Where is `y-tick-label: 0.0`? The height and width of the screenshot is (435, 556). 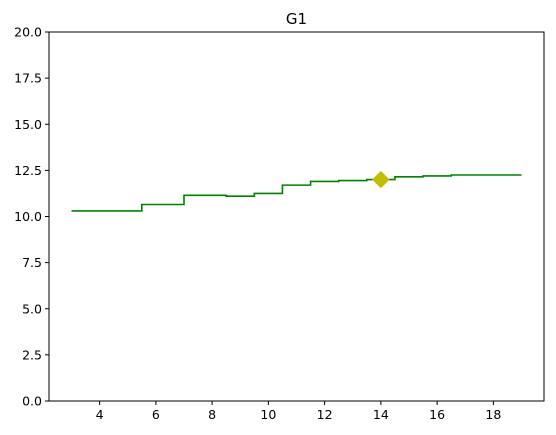
y-tick-label: 0.0 is located at coordinates (32, 401).